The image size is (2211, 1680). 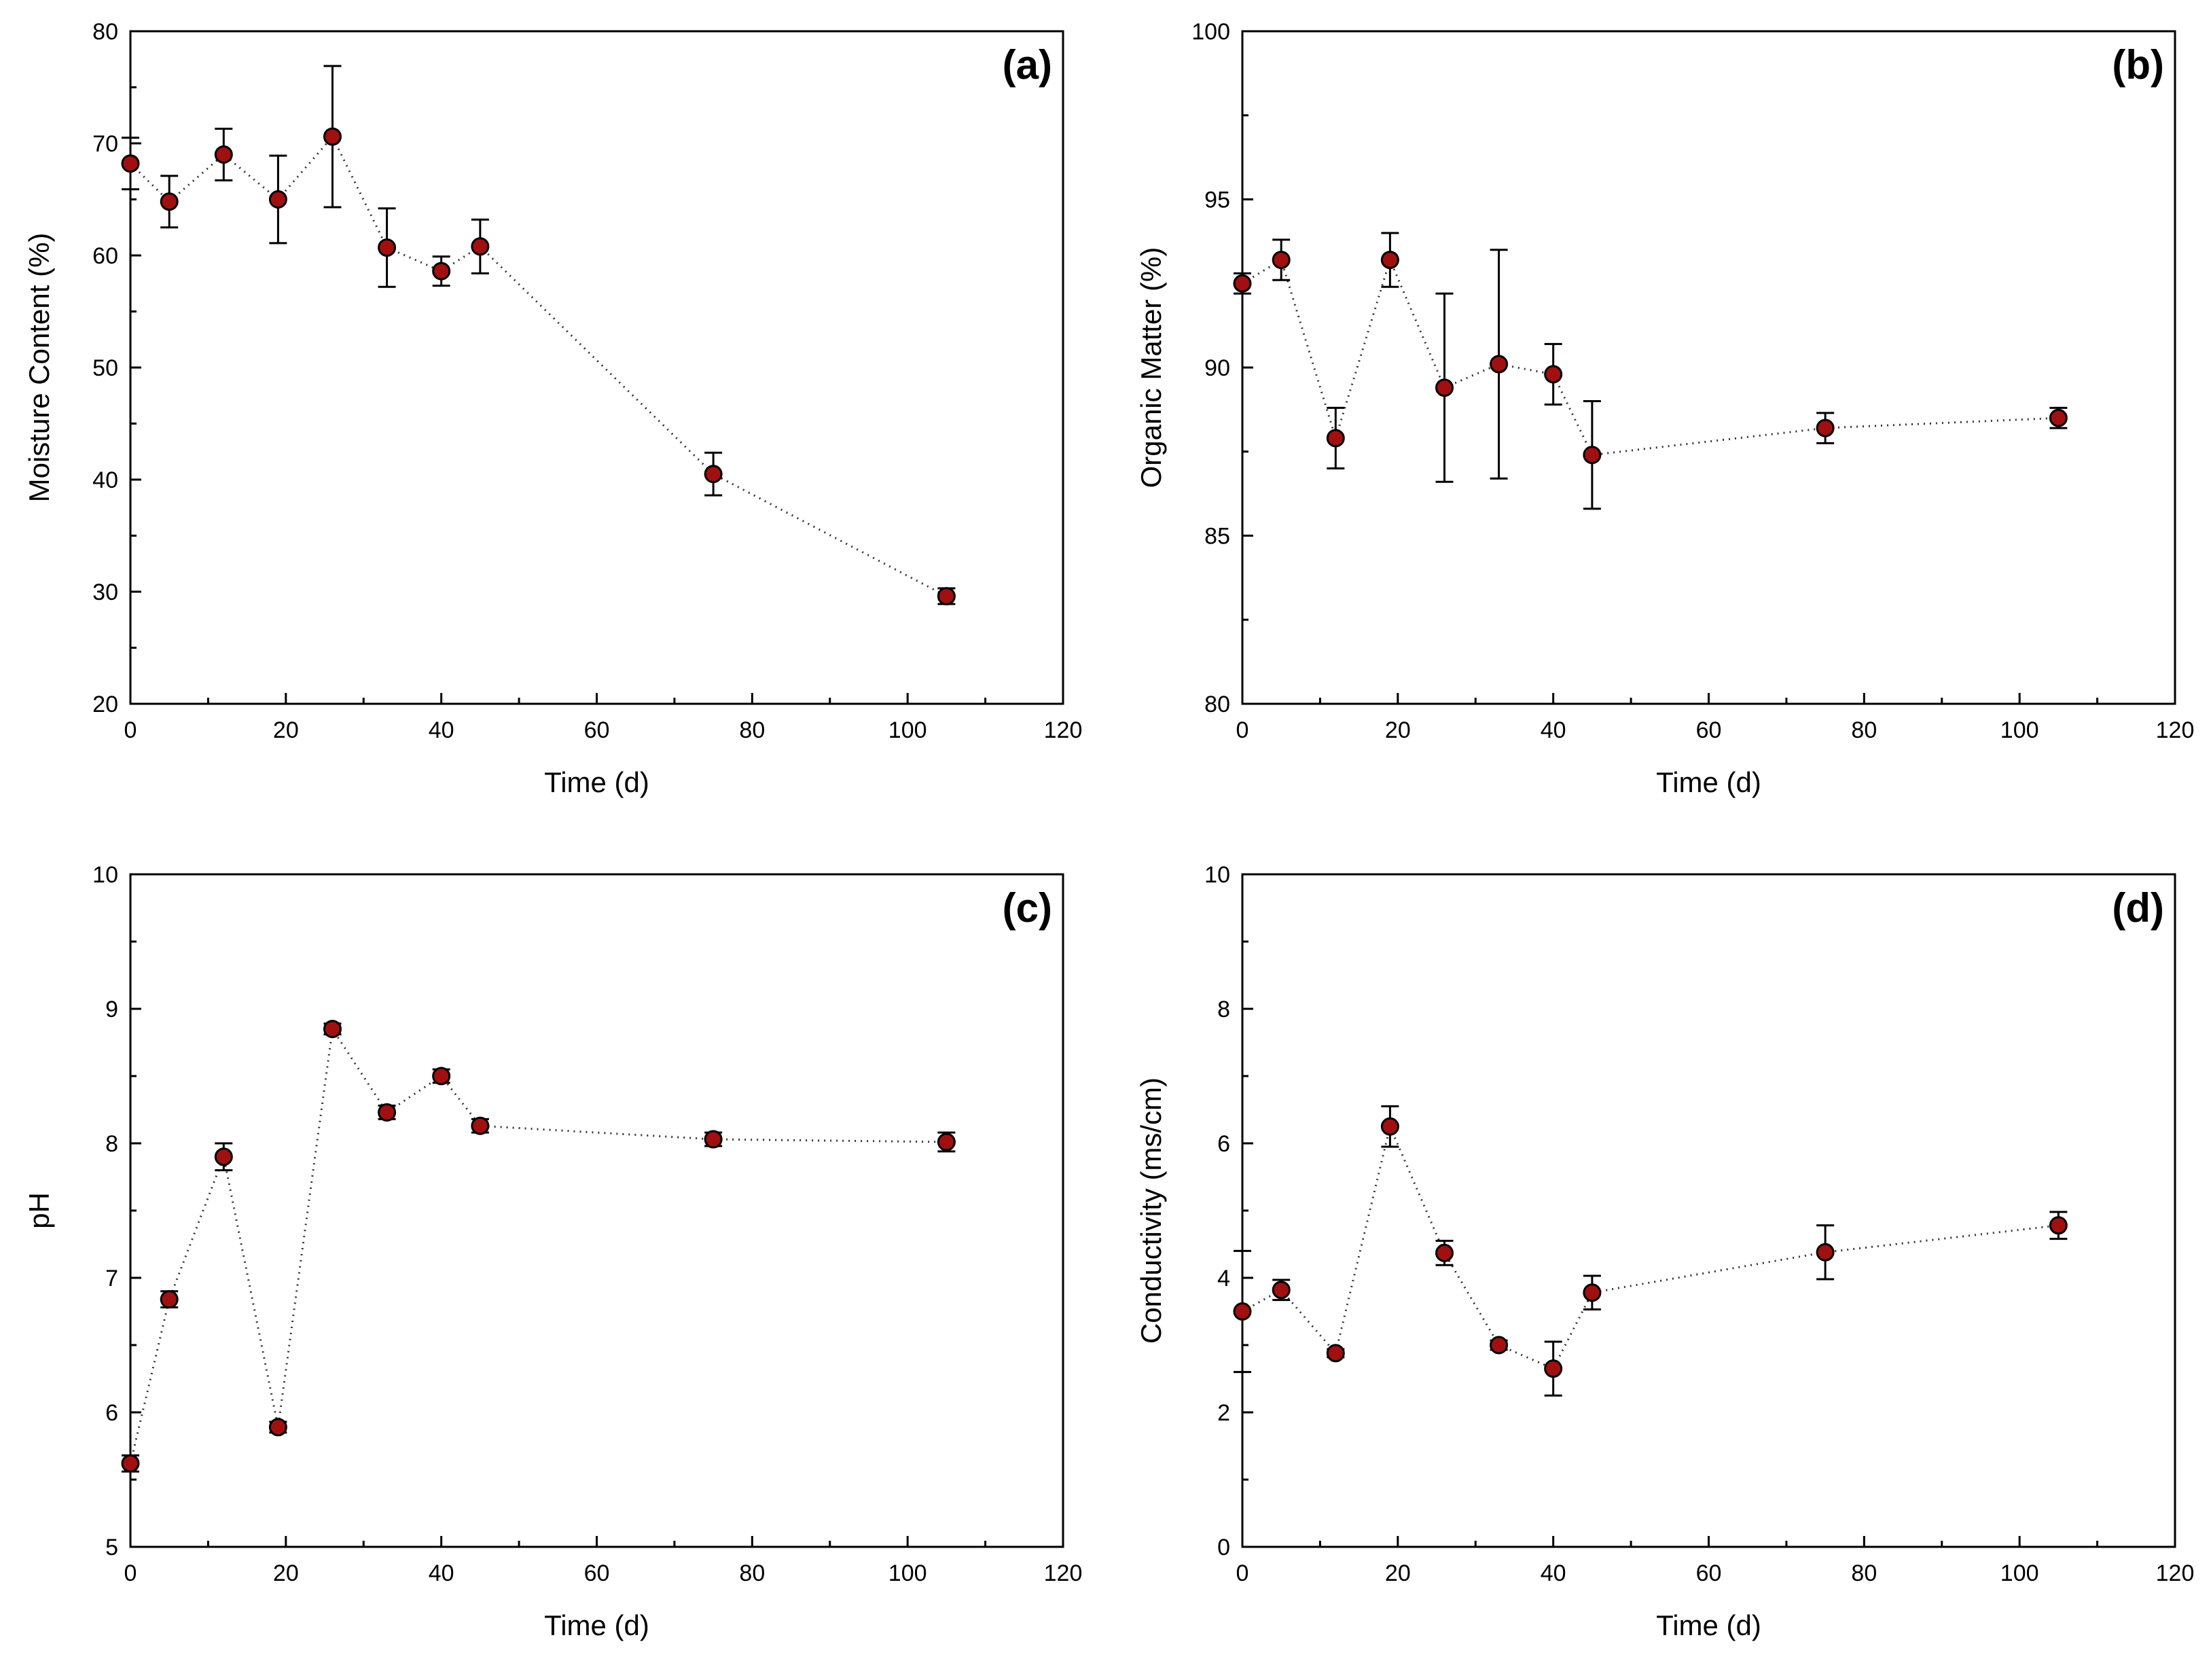 What do you see at coordinates (105, 480) in the screenshot?
I see `y-tick-label: 40` at bounding box center [105, 480].